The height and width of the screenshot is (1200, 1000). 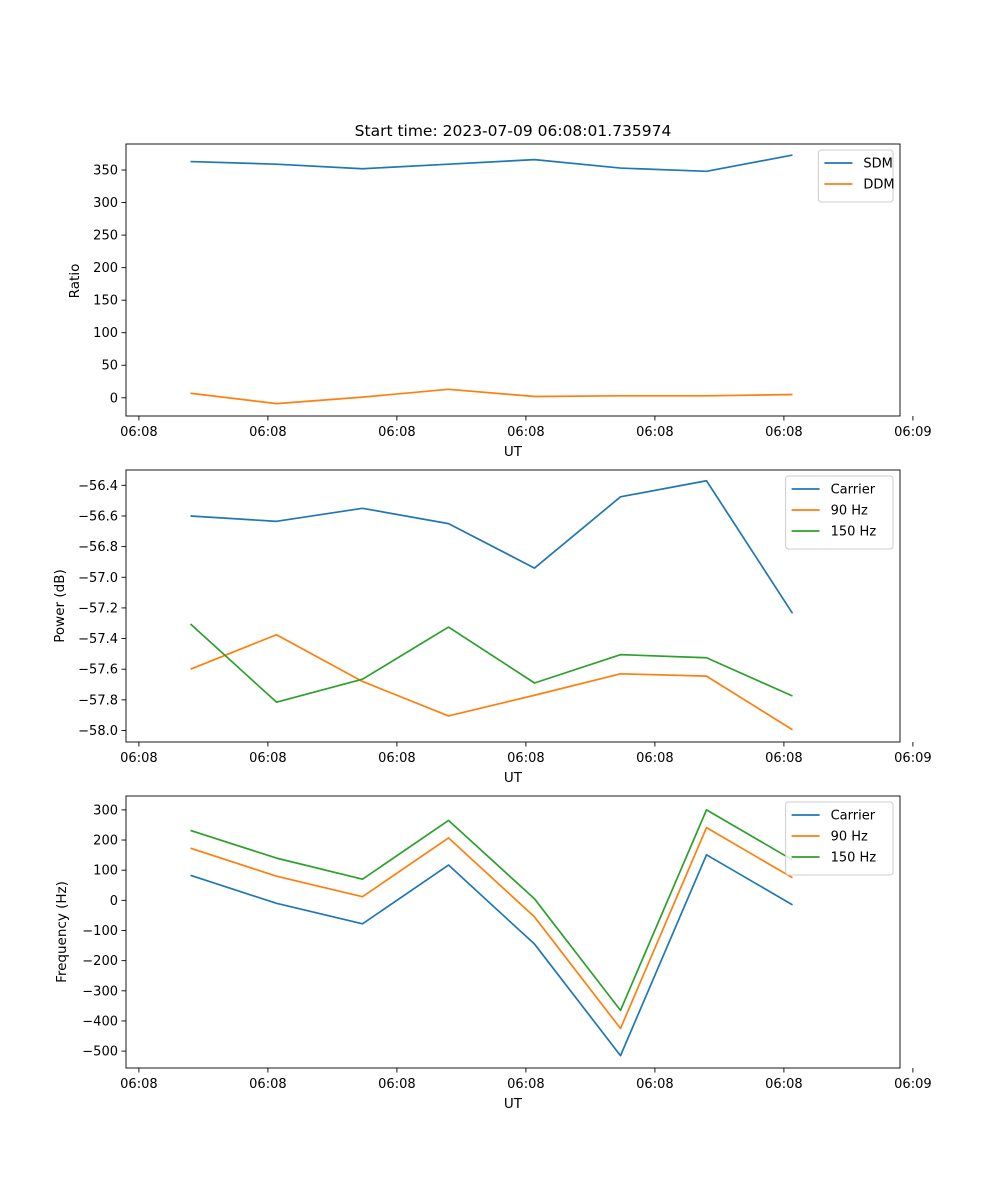 What do you see at coordinates (100, 1021) in the screenshot?
I see `y-tick-label: −400` at bounding box center [100, 1021].